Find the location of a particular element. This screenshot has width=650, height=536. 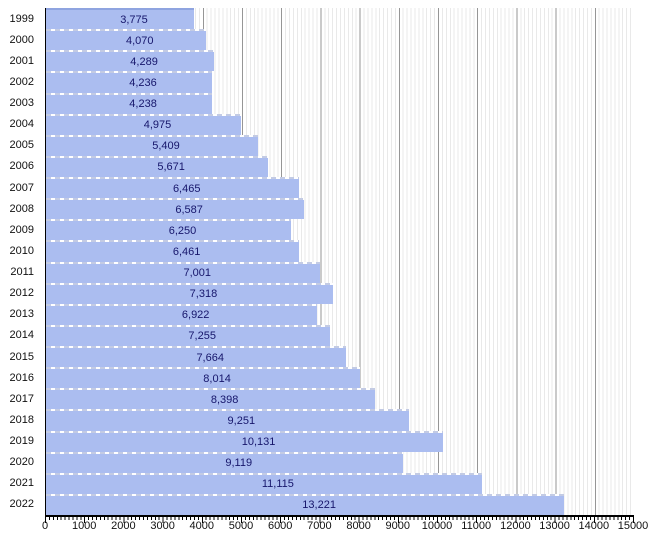

x-tick-label: 8000 is located at coordinates (358, 526).